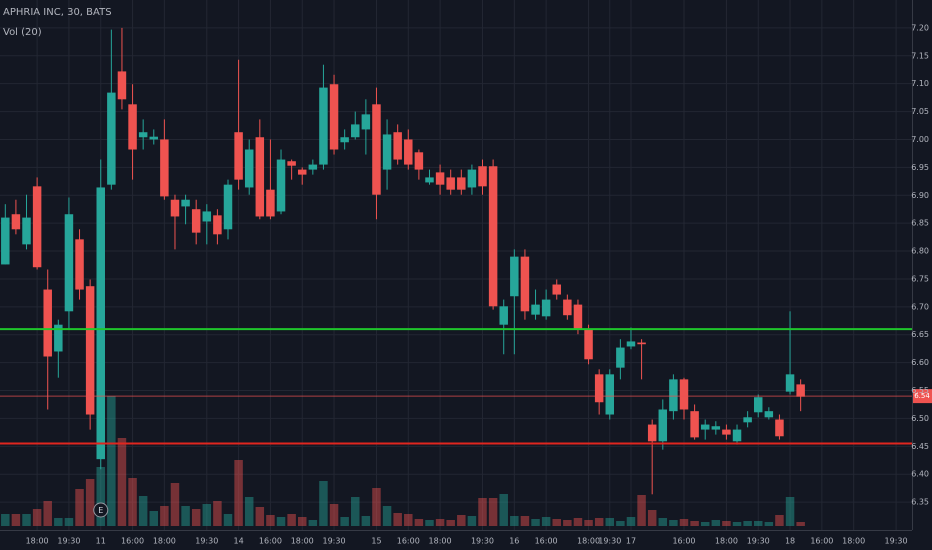 The width and height of the screenshot is (932, 550). I want to click on x-tick-label: 16, so click(514, 541).